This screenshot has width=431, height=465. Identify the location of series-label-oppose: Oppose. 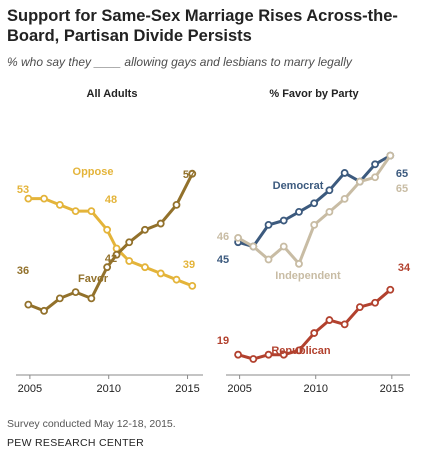
(93, 172).